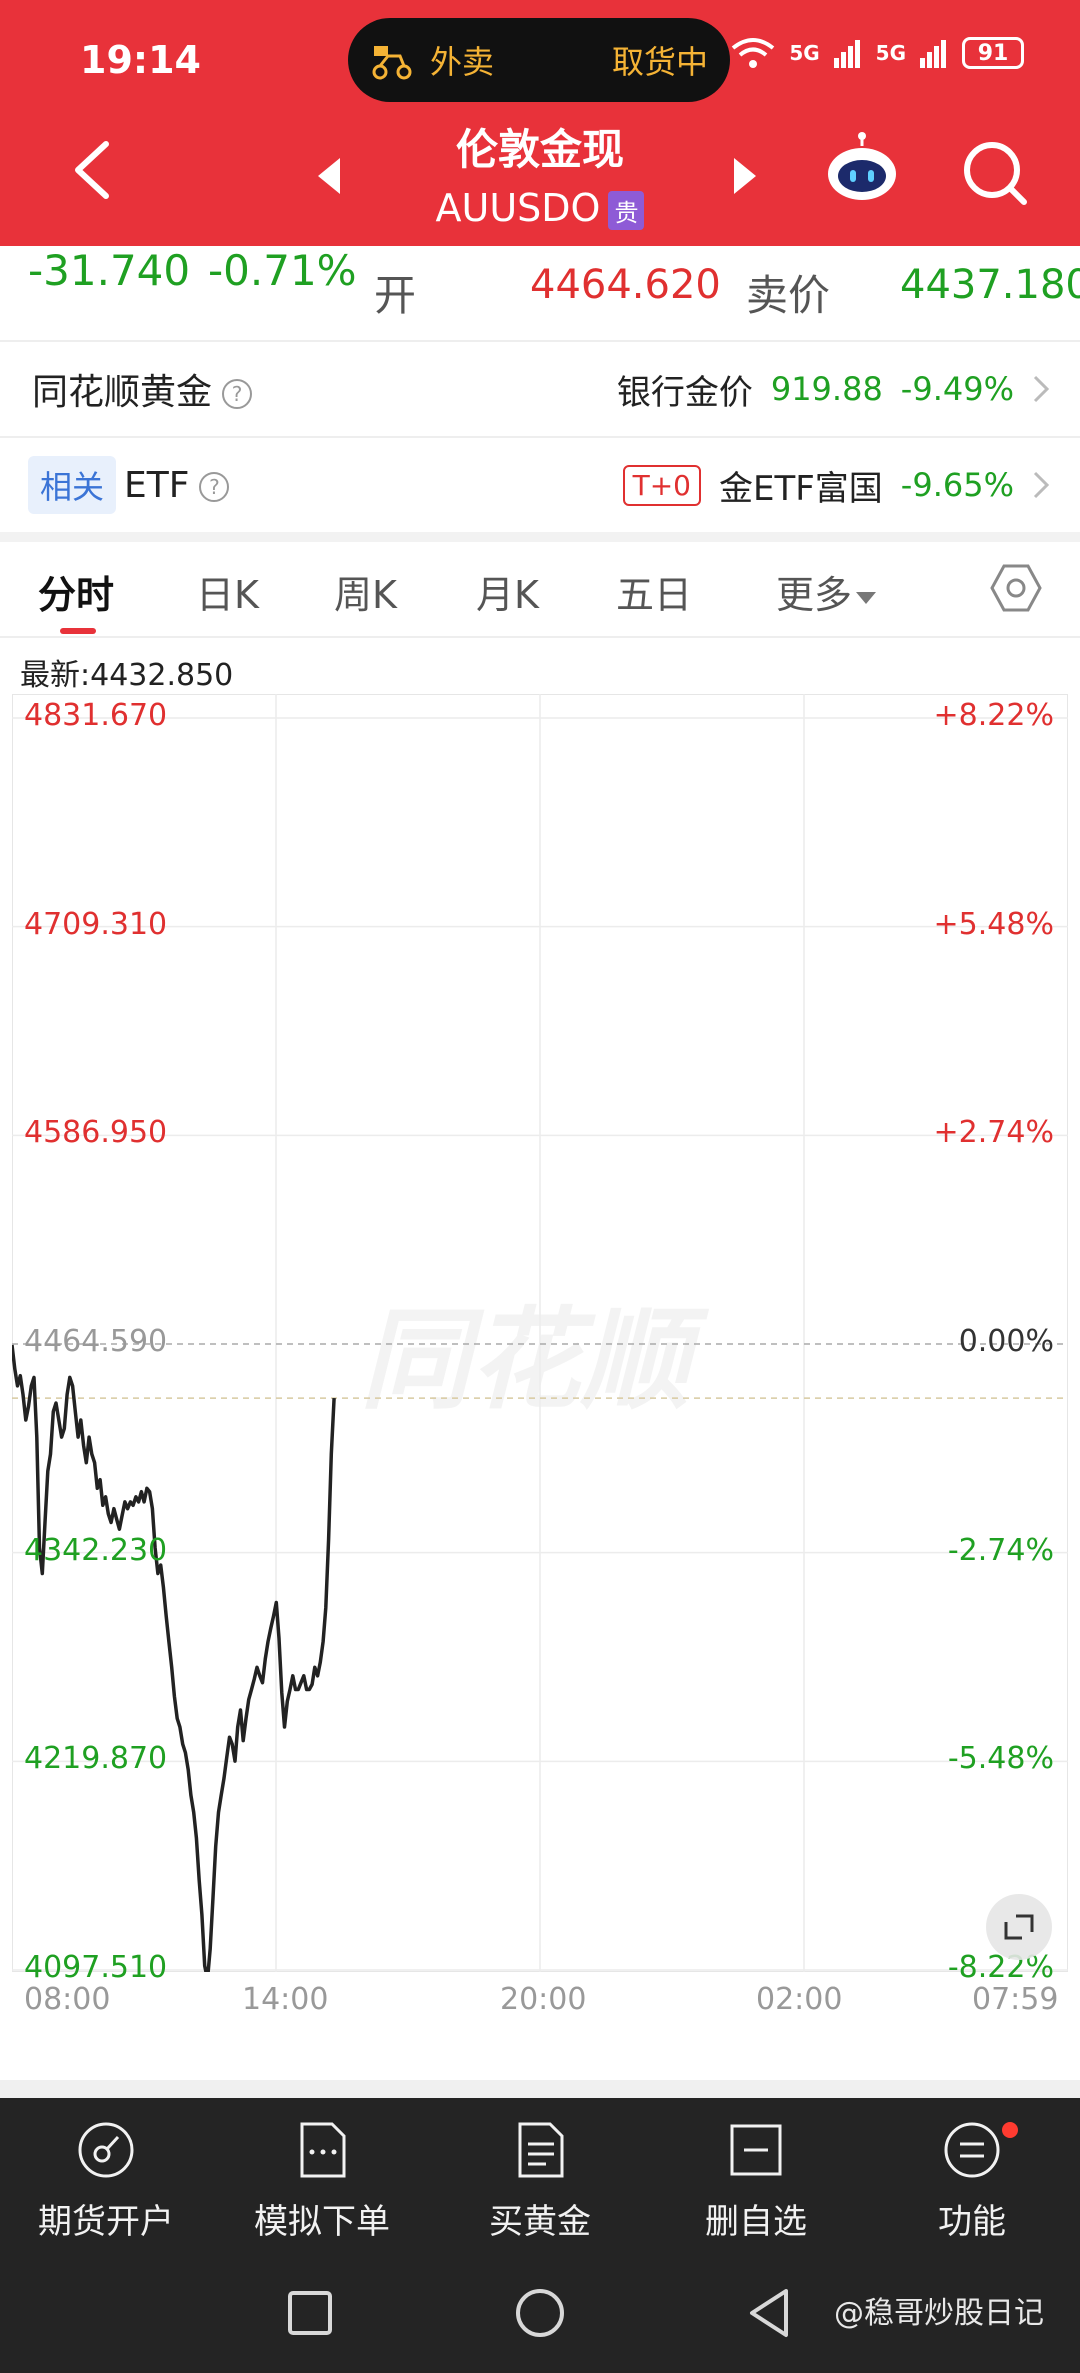 The width and height of the screenshot is (1080, 2373). I want to click on list-document-icon, so click(541, 2150).